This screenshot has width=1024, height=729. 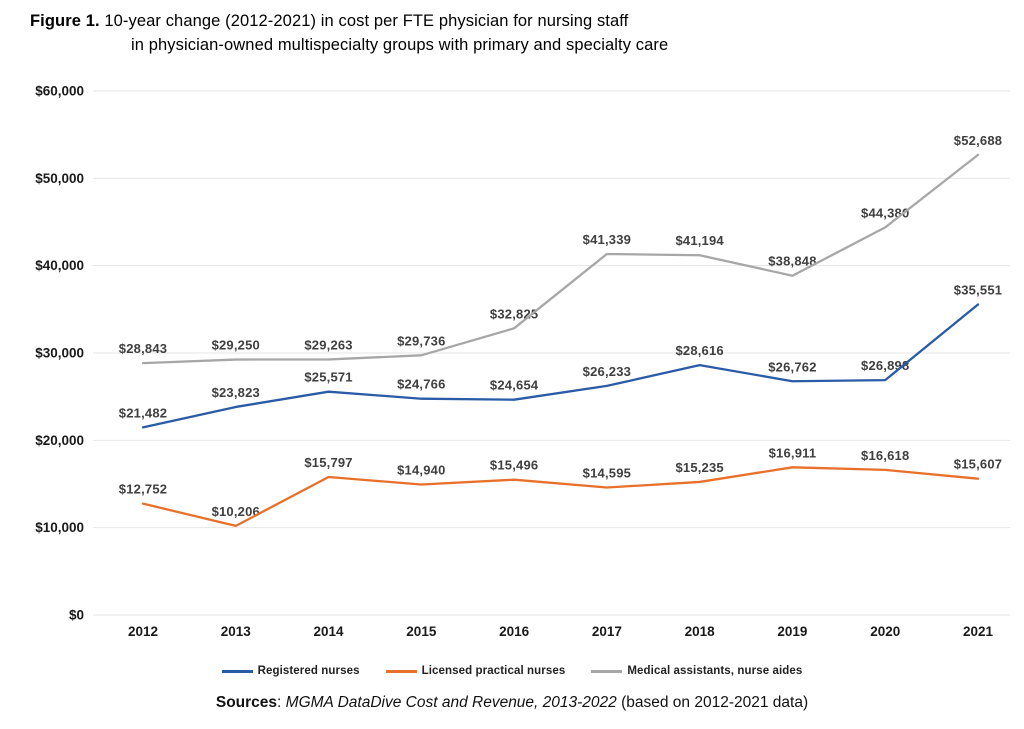 What do you see at coordinates (607, 631) in the screenshot?
I see `x-axis-tick-label: 2017` at bounding box center [607, 631].